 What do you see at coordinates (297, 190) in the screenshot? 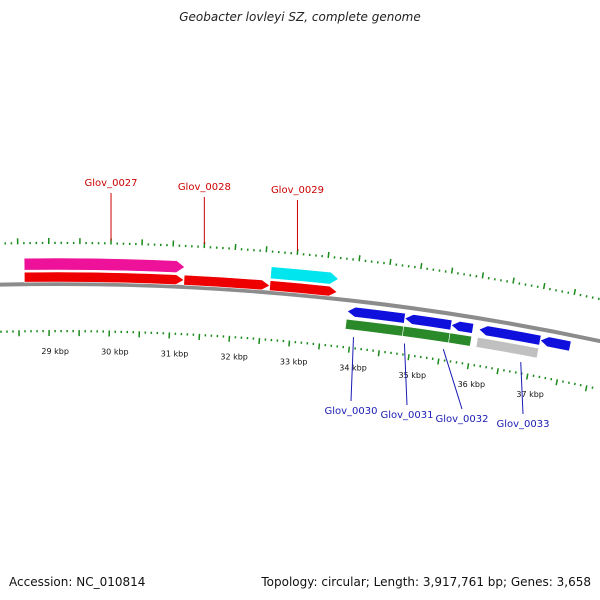
I see `gene-label-upper: Glov_0029` at bounding box center [297, 190].